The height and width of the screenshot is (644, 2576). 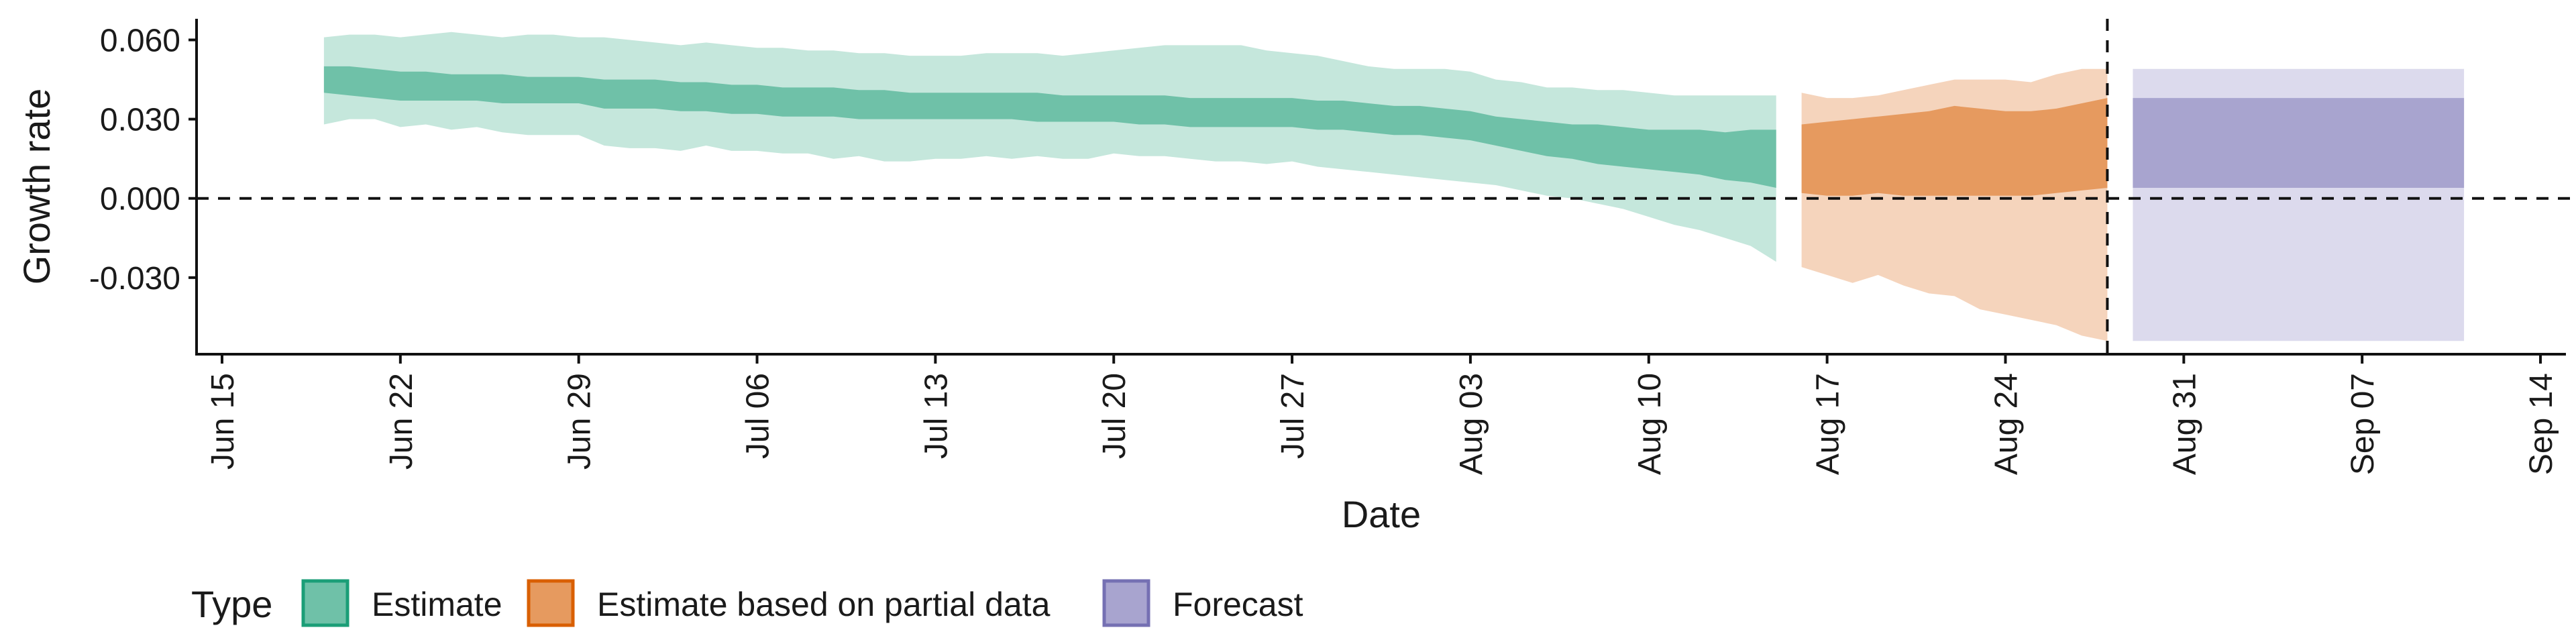 I want to click on x-tick-label: Jun 22, so click(x=401, y=421).